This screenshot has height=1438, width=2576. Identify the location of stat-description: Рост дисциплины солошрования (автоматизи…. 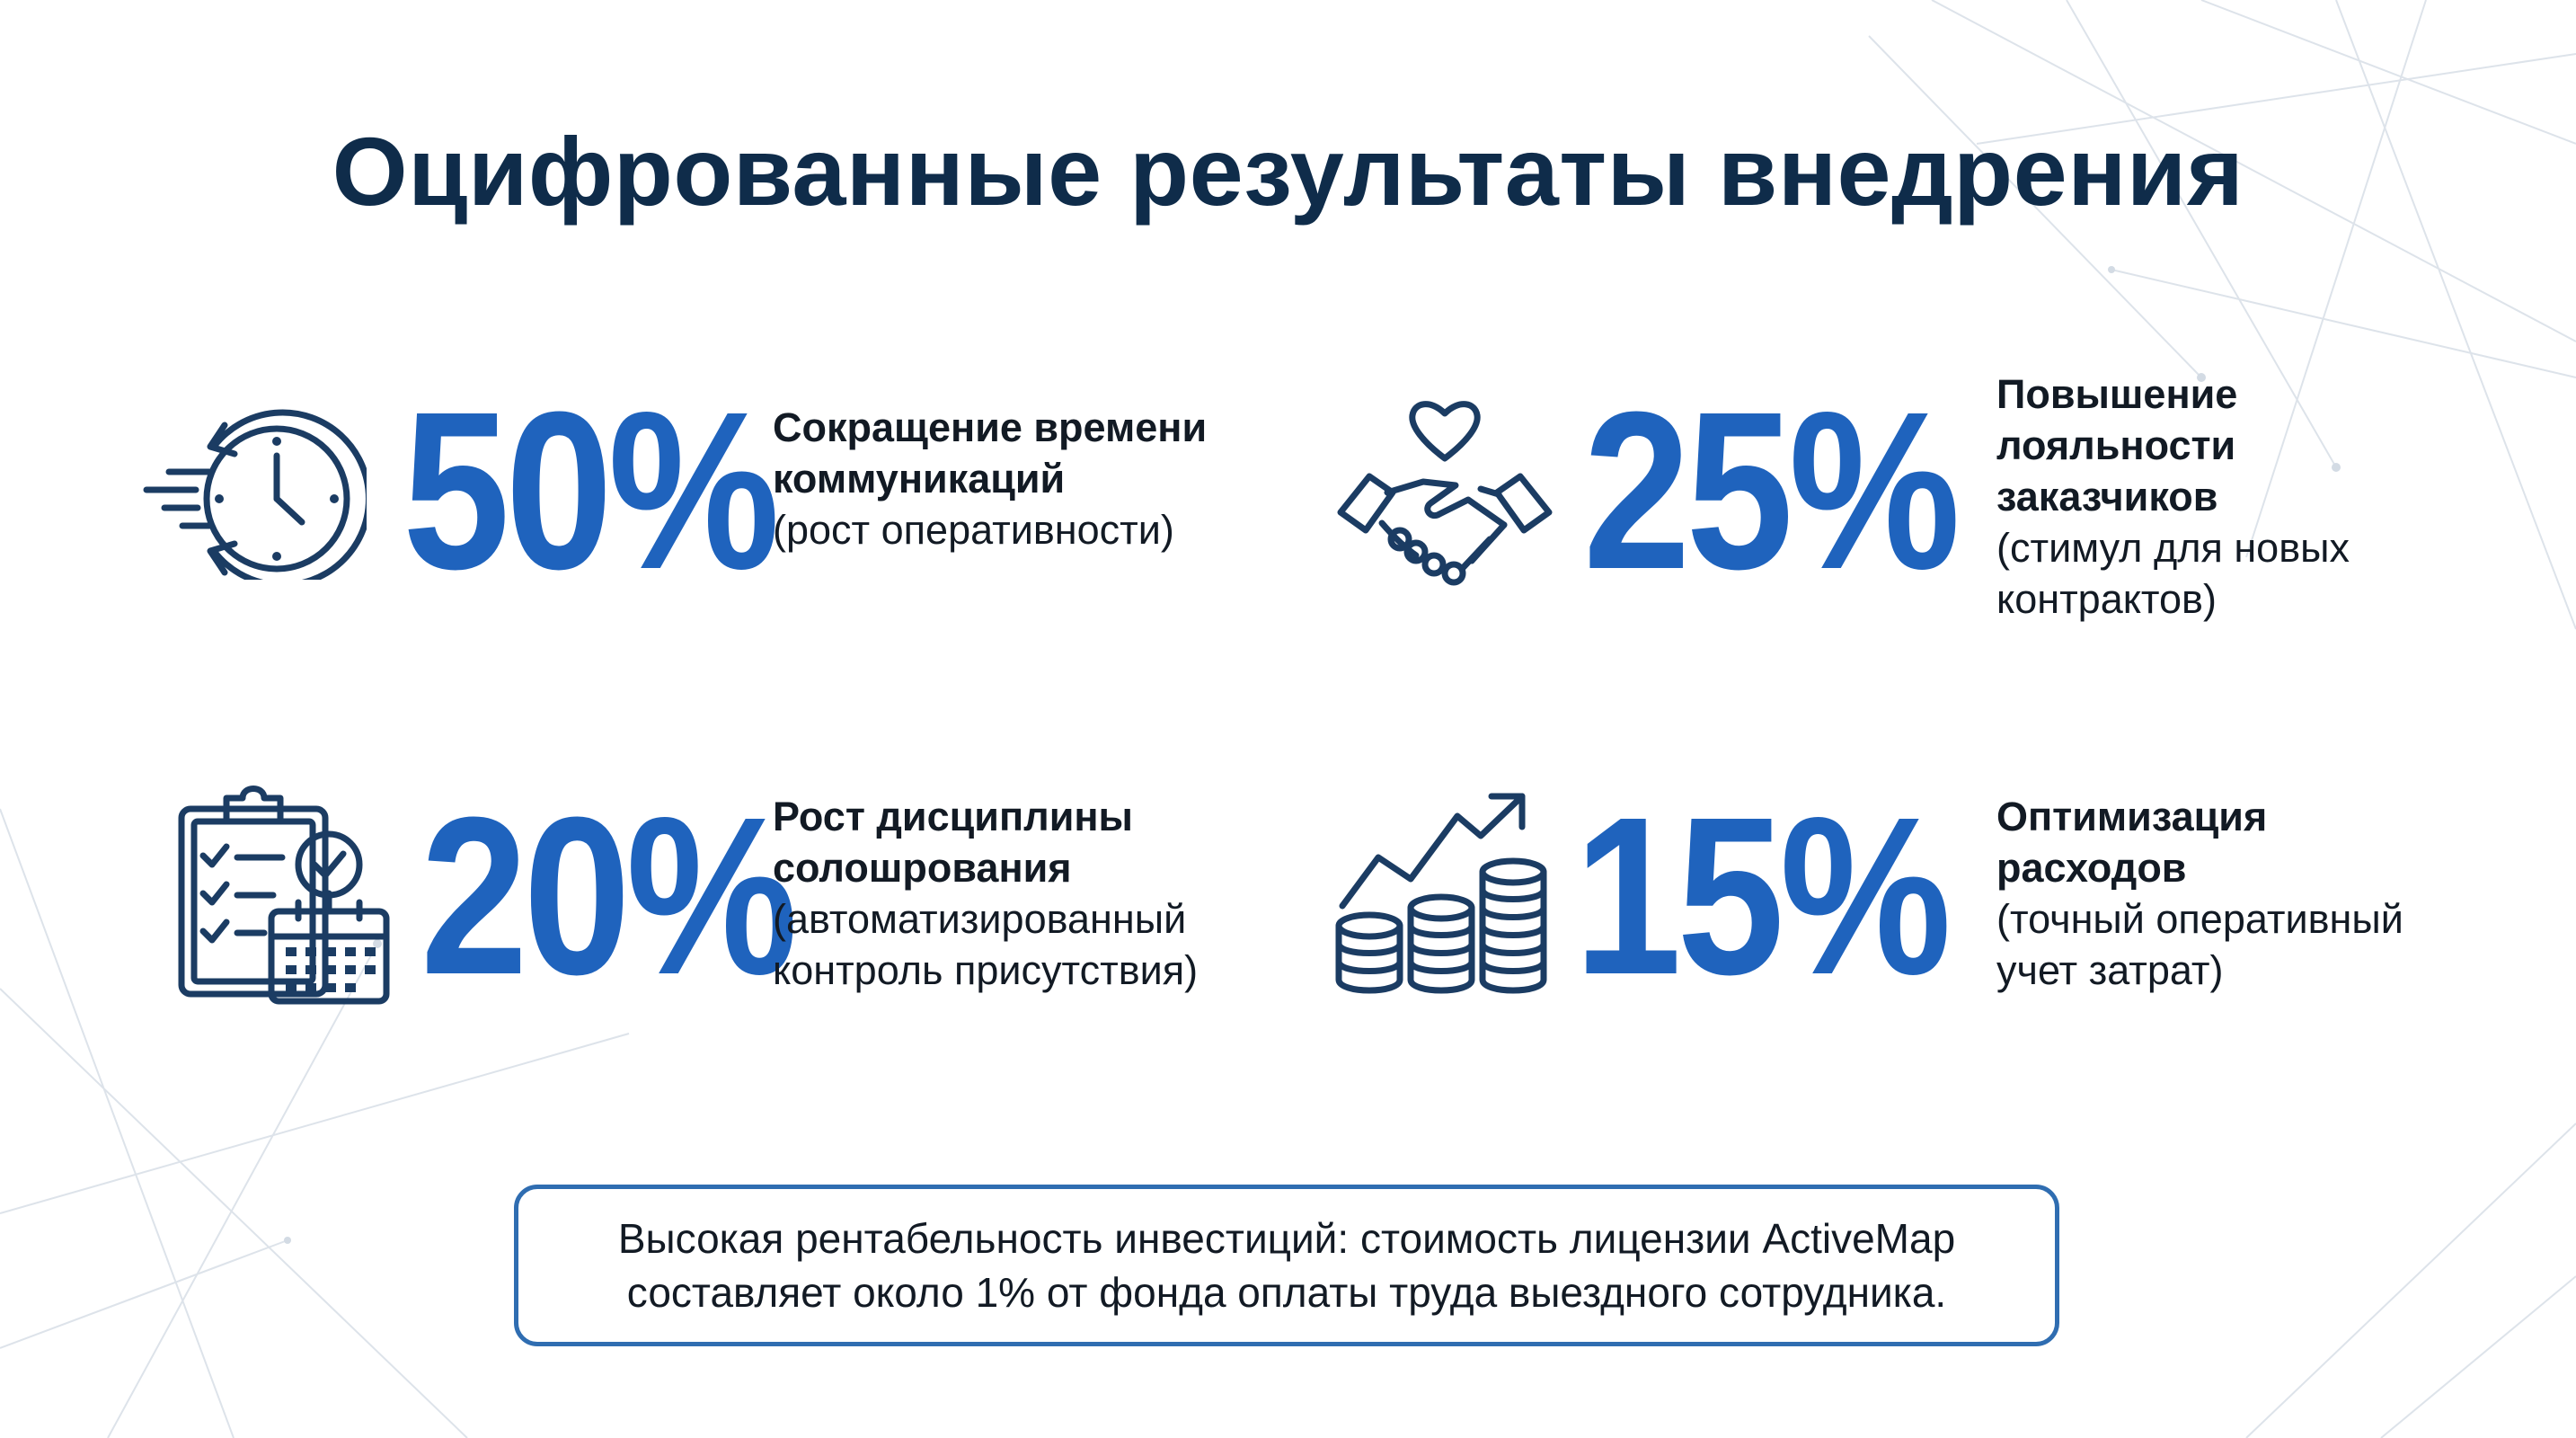
(985, 893).